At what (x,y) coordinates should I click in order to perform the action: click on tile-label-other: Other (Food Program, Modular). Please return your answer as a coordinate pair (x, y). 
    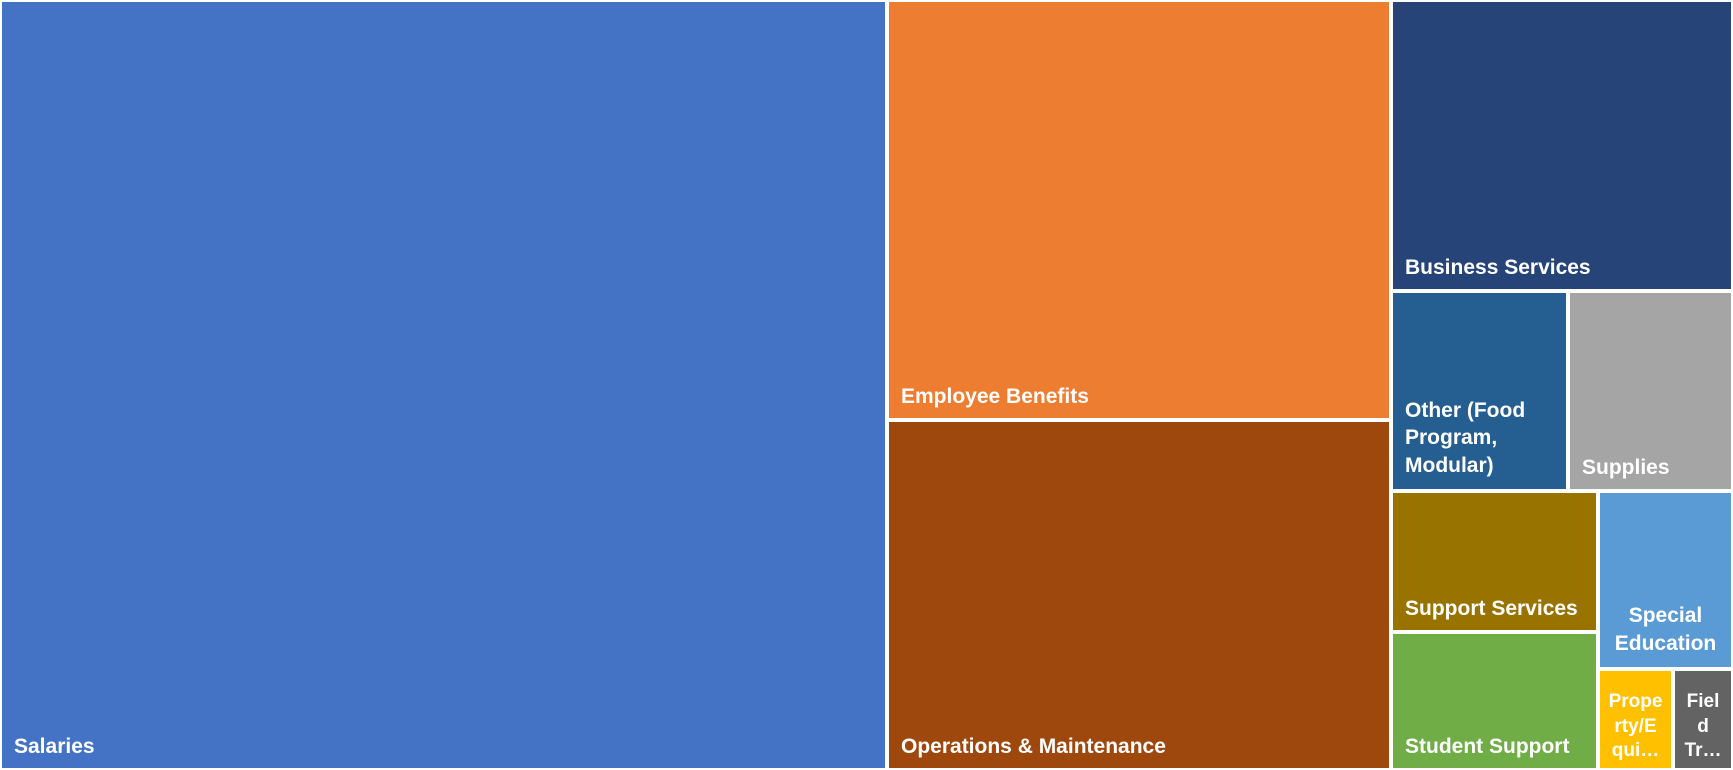
    Looking at the image, I should click on (1465, 438).